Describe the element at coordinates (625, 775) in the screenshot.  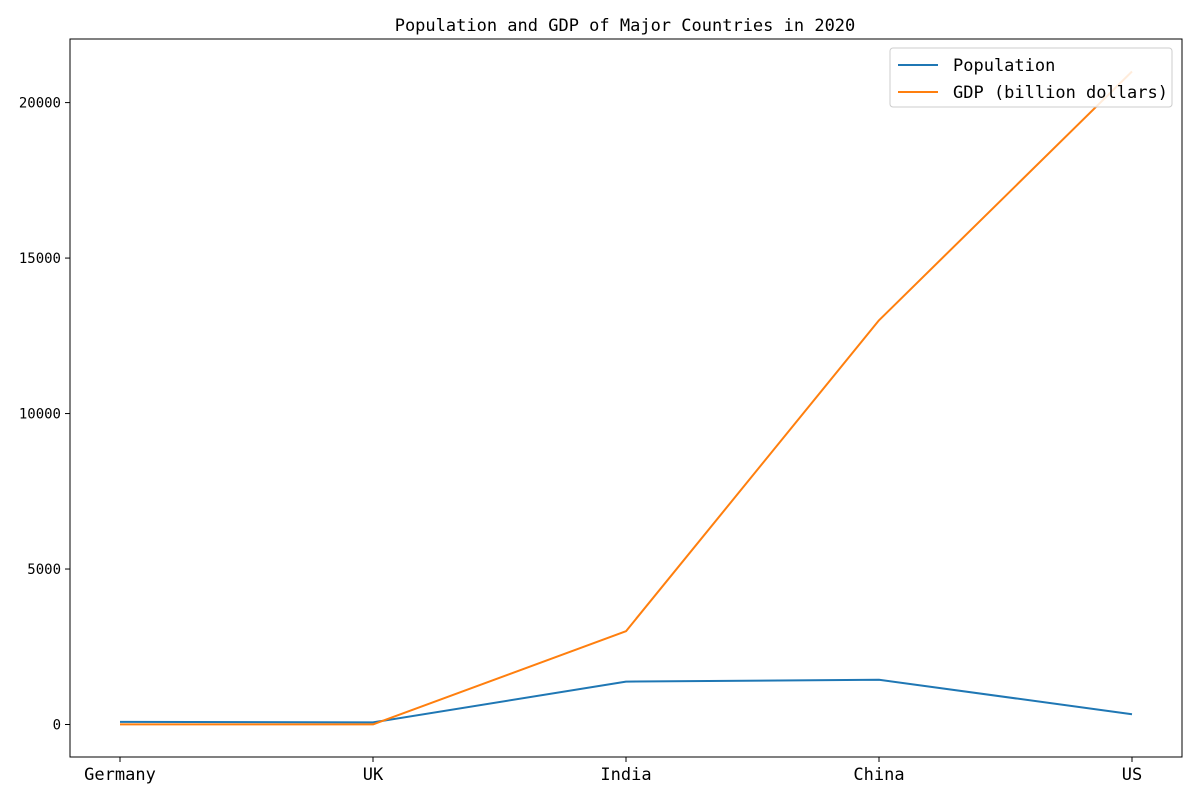
I see `x-tick-label: India` at that location.